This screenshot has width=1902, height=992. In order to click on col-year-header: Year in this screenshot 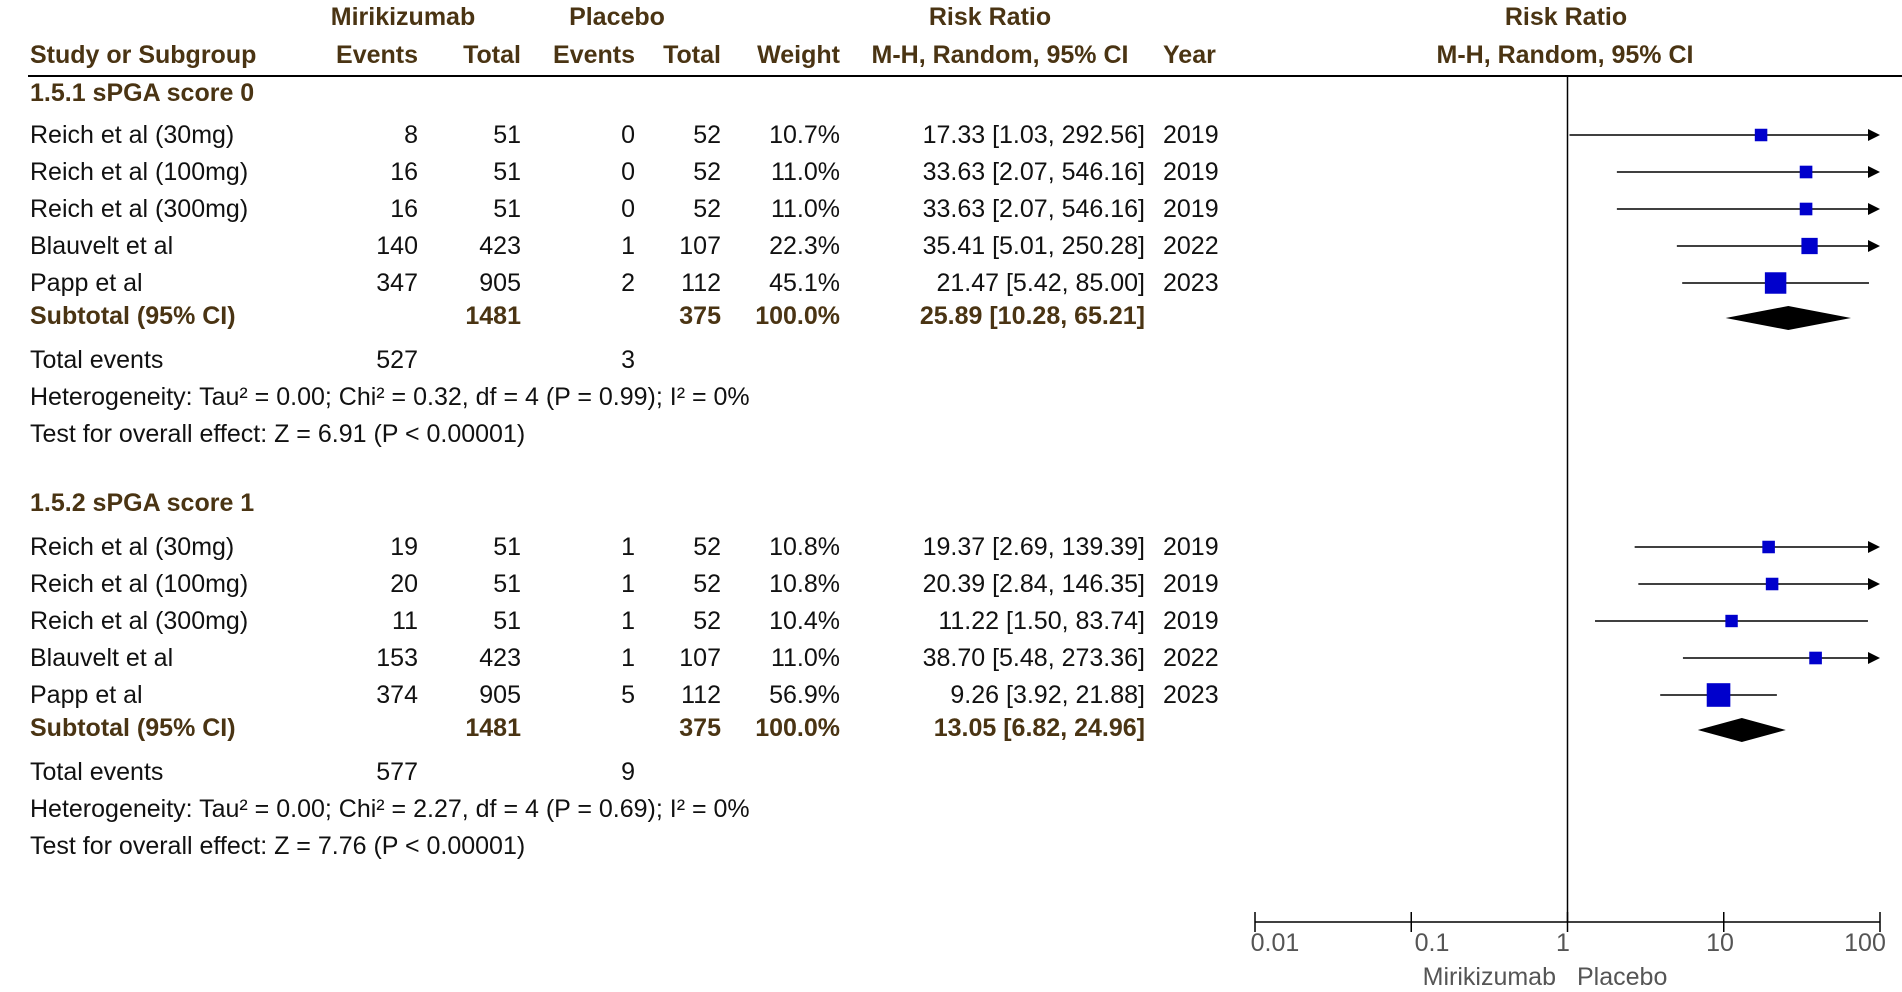, I will do `click(1189, 55)`.